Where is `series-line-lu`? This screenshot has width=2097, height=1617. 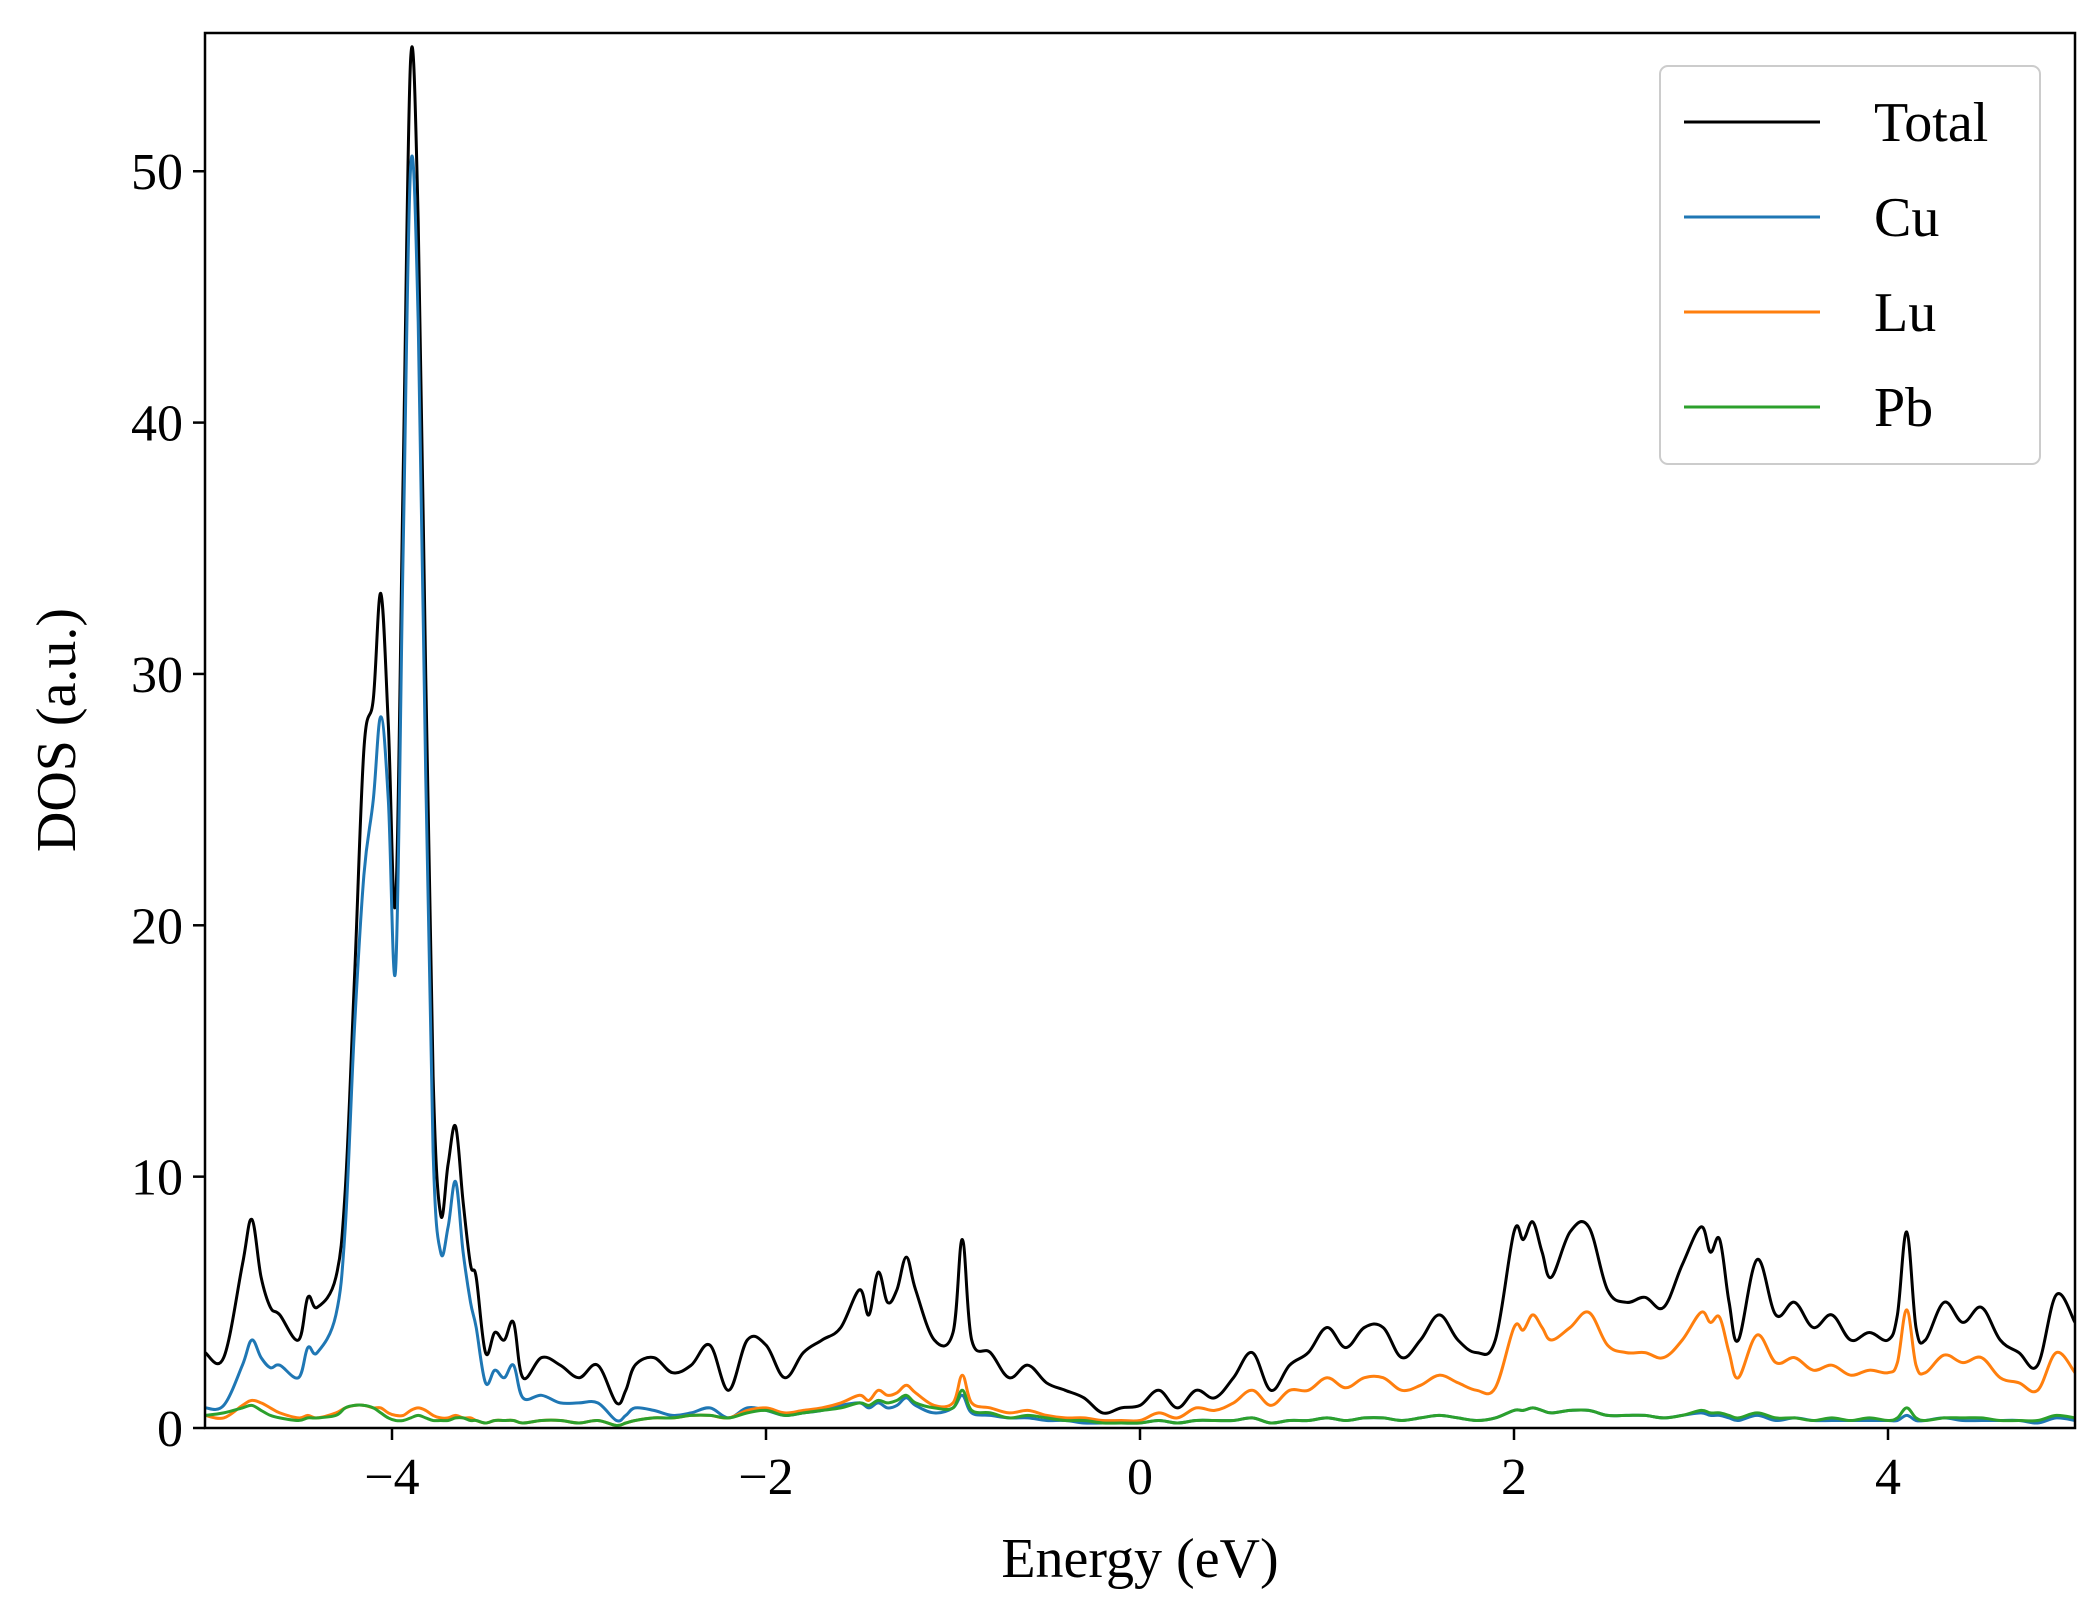
series-line-lu is located at coordinates (1140, 1368).